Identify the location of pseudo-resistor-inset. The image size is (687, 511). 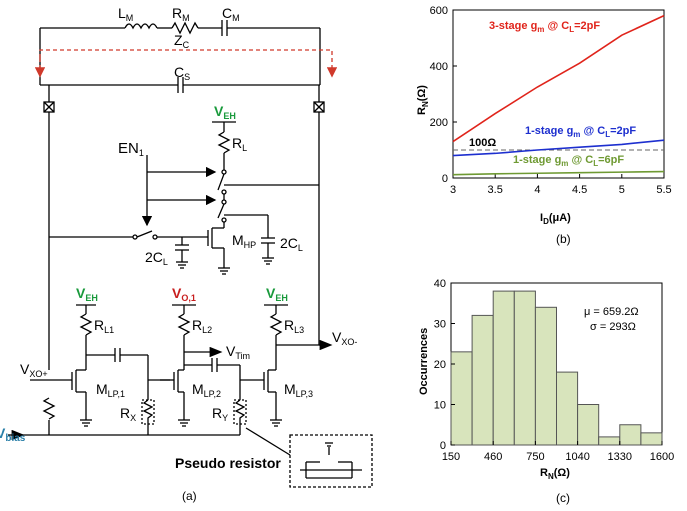
(331, 461).